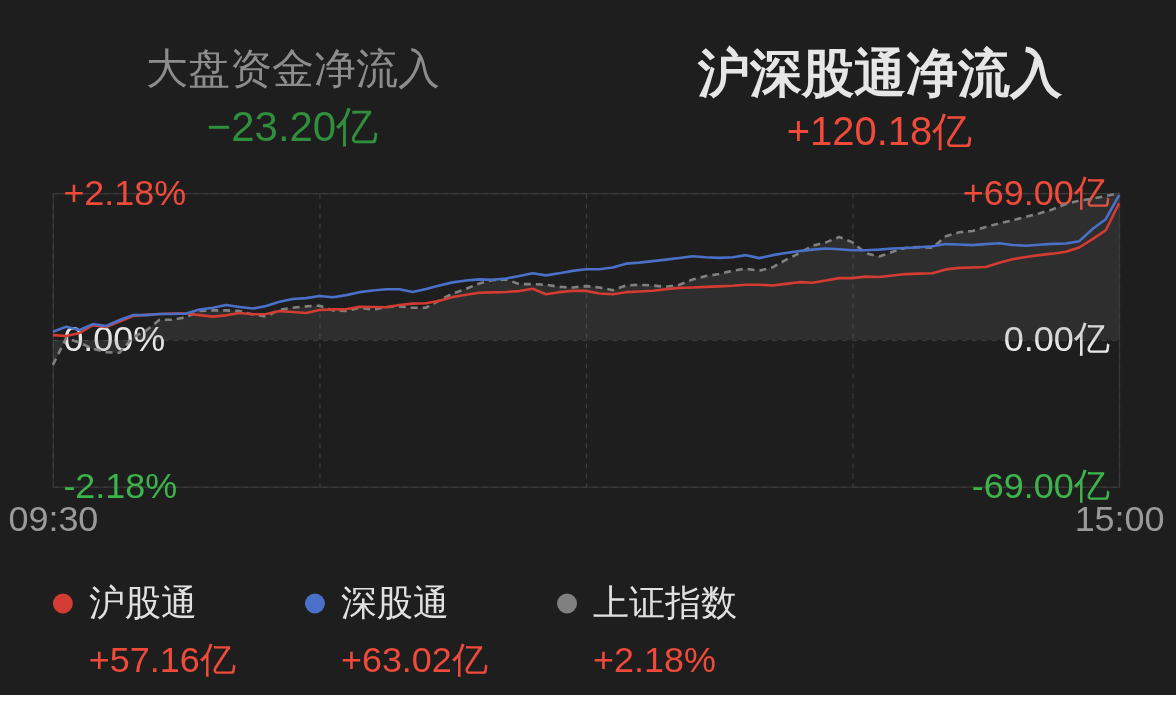 The width and height of the screenshot is (1176, 710). I want to click on text: +63.02亿, so click(414, 660).